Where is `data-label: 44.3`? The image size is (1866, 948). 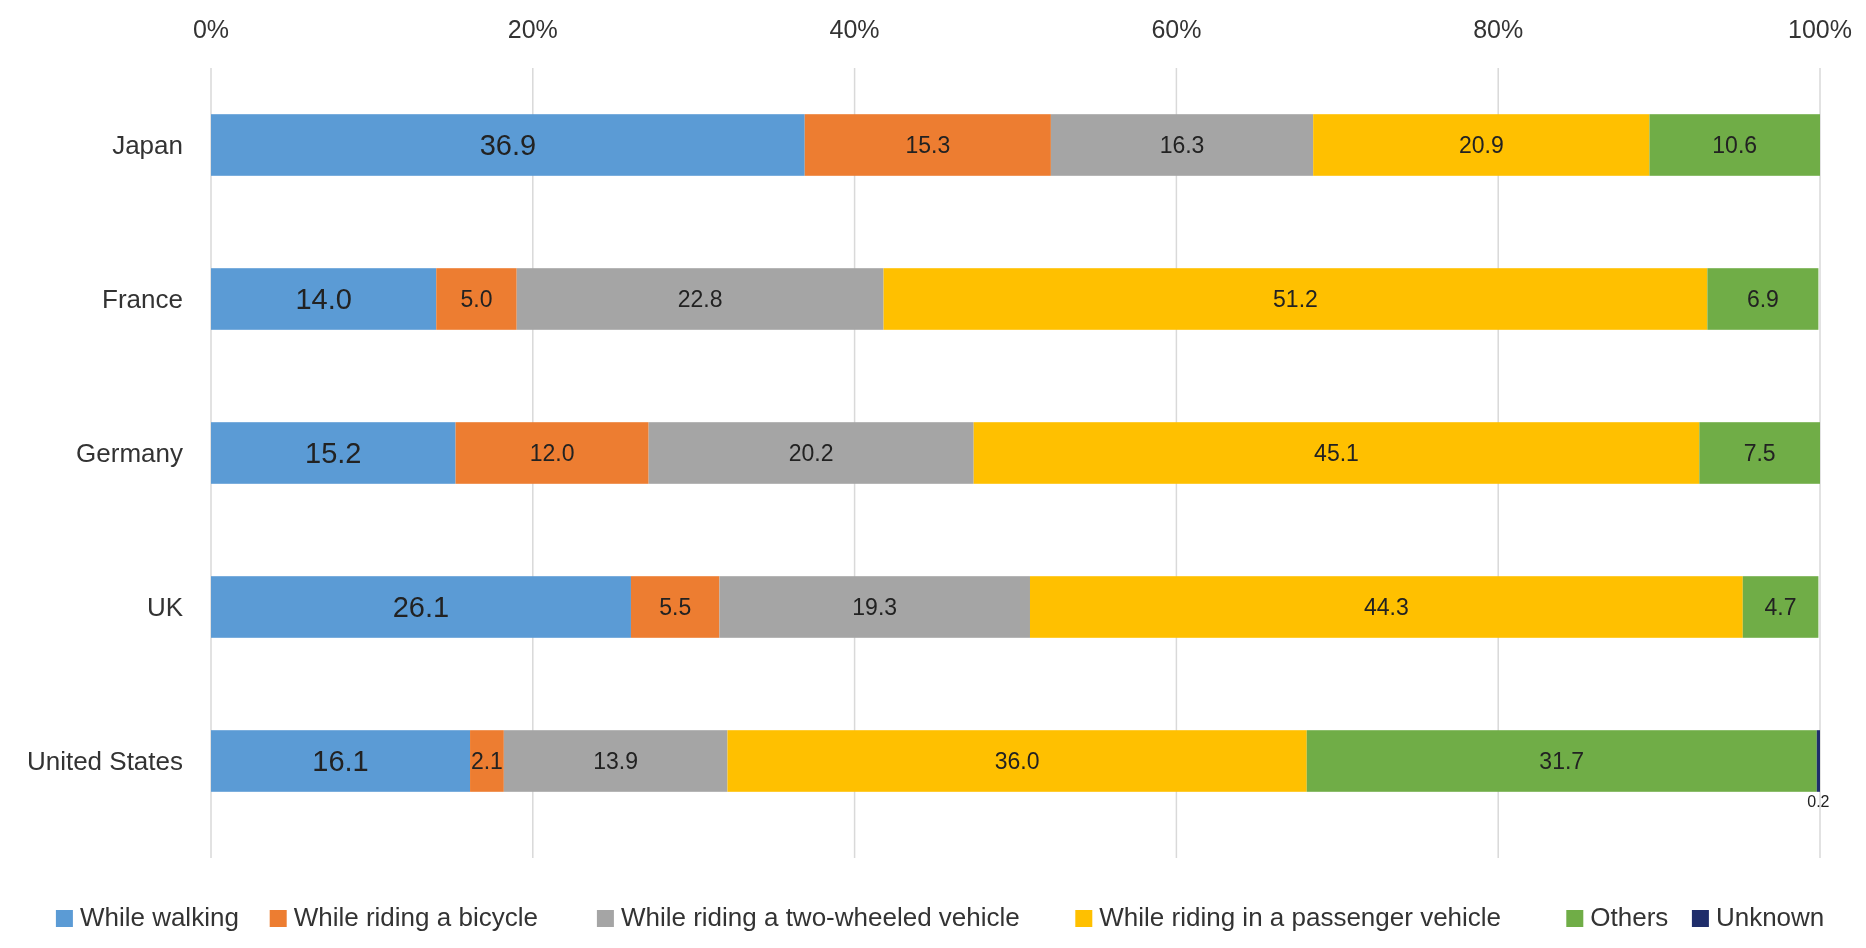 data-label: 44.3 is located at coordinates (1386, 607).